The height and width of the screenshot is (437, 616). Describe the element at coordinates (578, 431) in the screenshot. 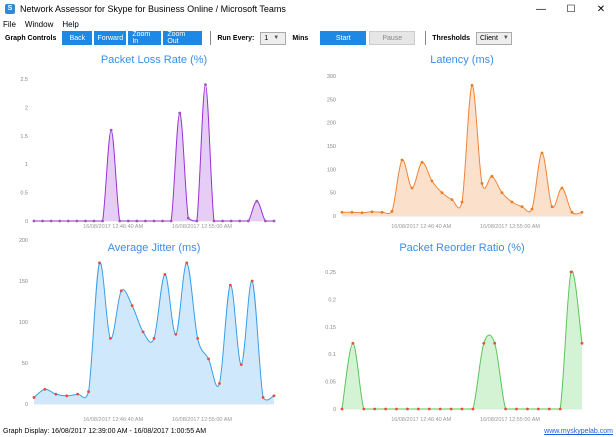

I see `website-link: www.myskypelab.com` at that location.